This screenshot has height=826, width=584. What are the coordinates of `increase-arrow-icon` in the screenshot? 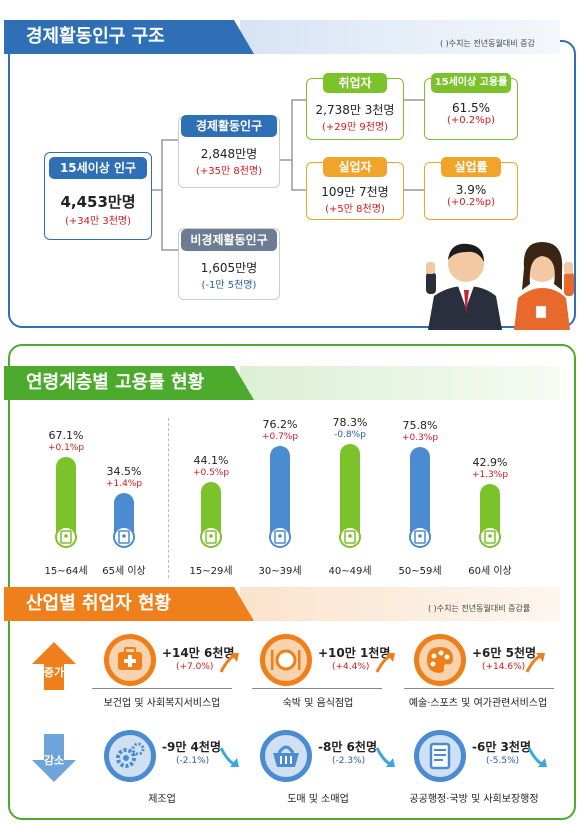 It's located at (54, 666).